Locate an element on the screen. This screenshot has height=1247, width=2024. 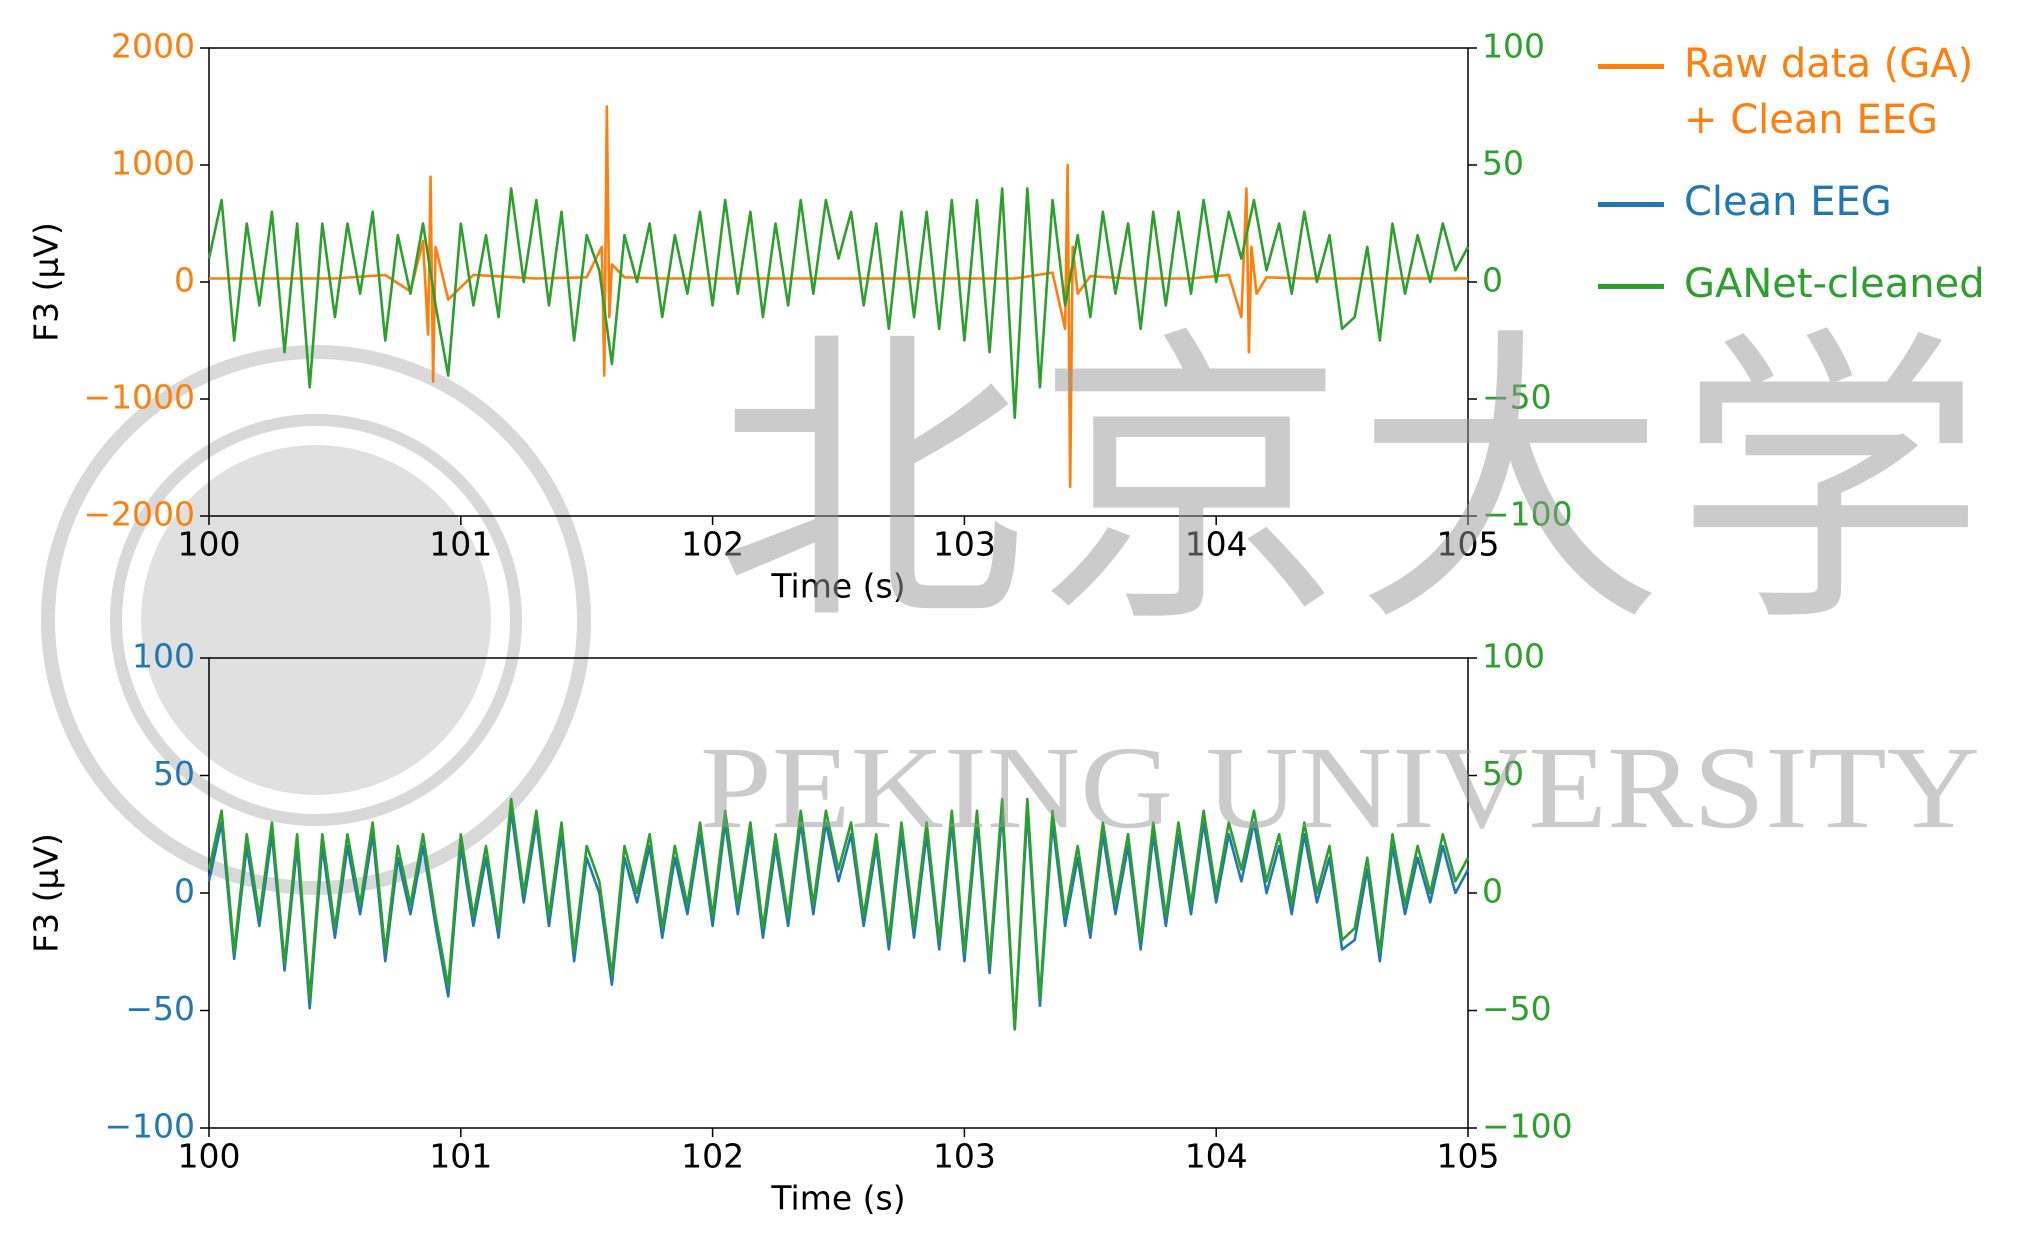
watermark-seal is located at coordinates (316, 620).